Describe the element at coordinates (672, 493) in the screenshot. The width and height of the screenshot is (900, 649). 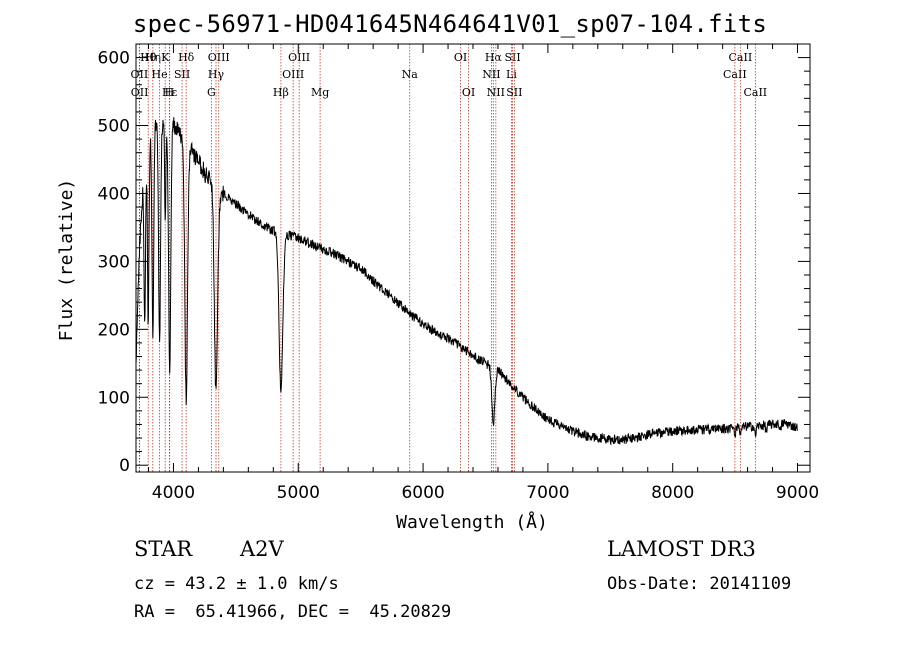
I see `x-tick-label: 8000` at that location.